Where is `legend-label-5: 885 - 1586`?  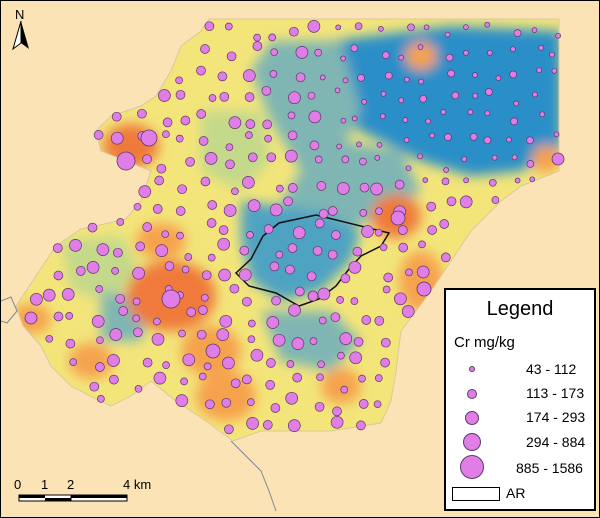 legend-label-5: 885 - 1586 is located at coordinates (549, 468).